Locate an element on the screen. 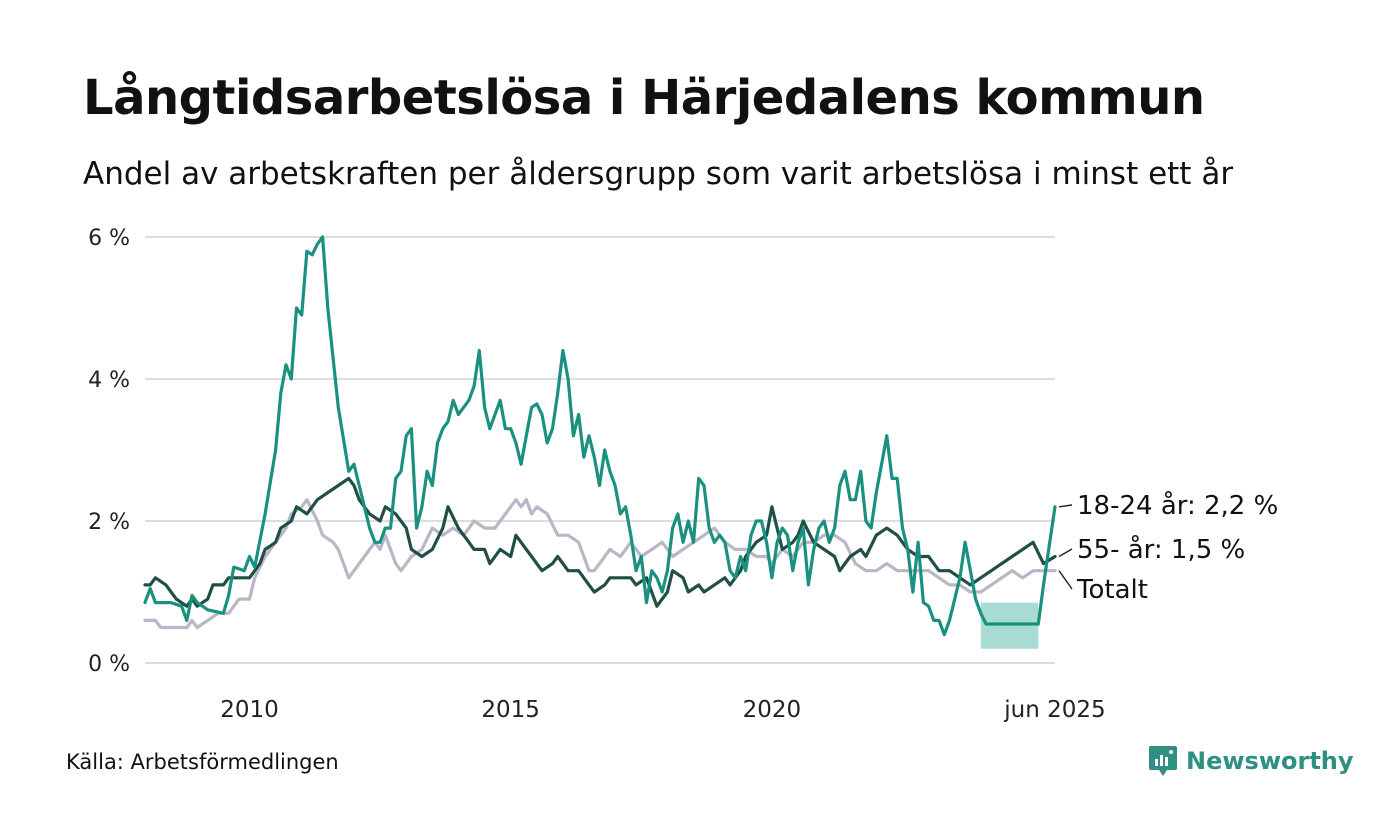 The image size is (1400, 840). newsworthy-logo-icon is located at coordinates (1163, 761).